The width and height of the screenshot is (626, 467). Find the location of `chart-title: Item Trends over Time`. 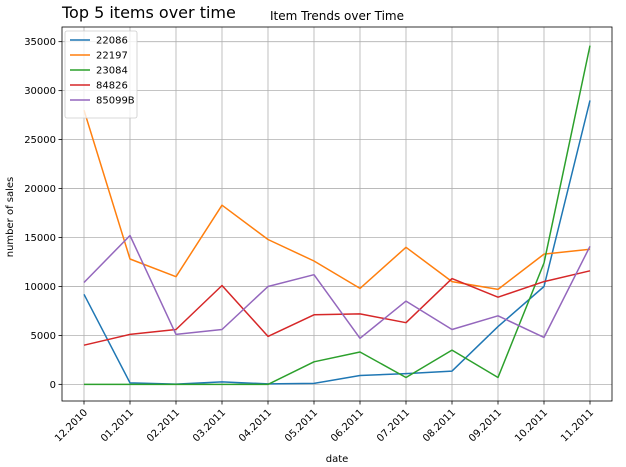

chart-title: Item Trends over Time is located at coordinates (337, 16).